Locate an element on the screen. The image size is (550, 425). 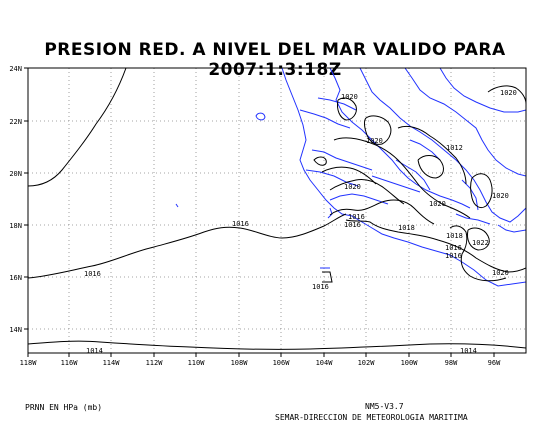
lat-tick-label: 14N is located at coordinates (15, 330).